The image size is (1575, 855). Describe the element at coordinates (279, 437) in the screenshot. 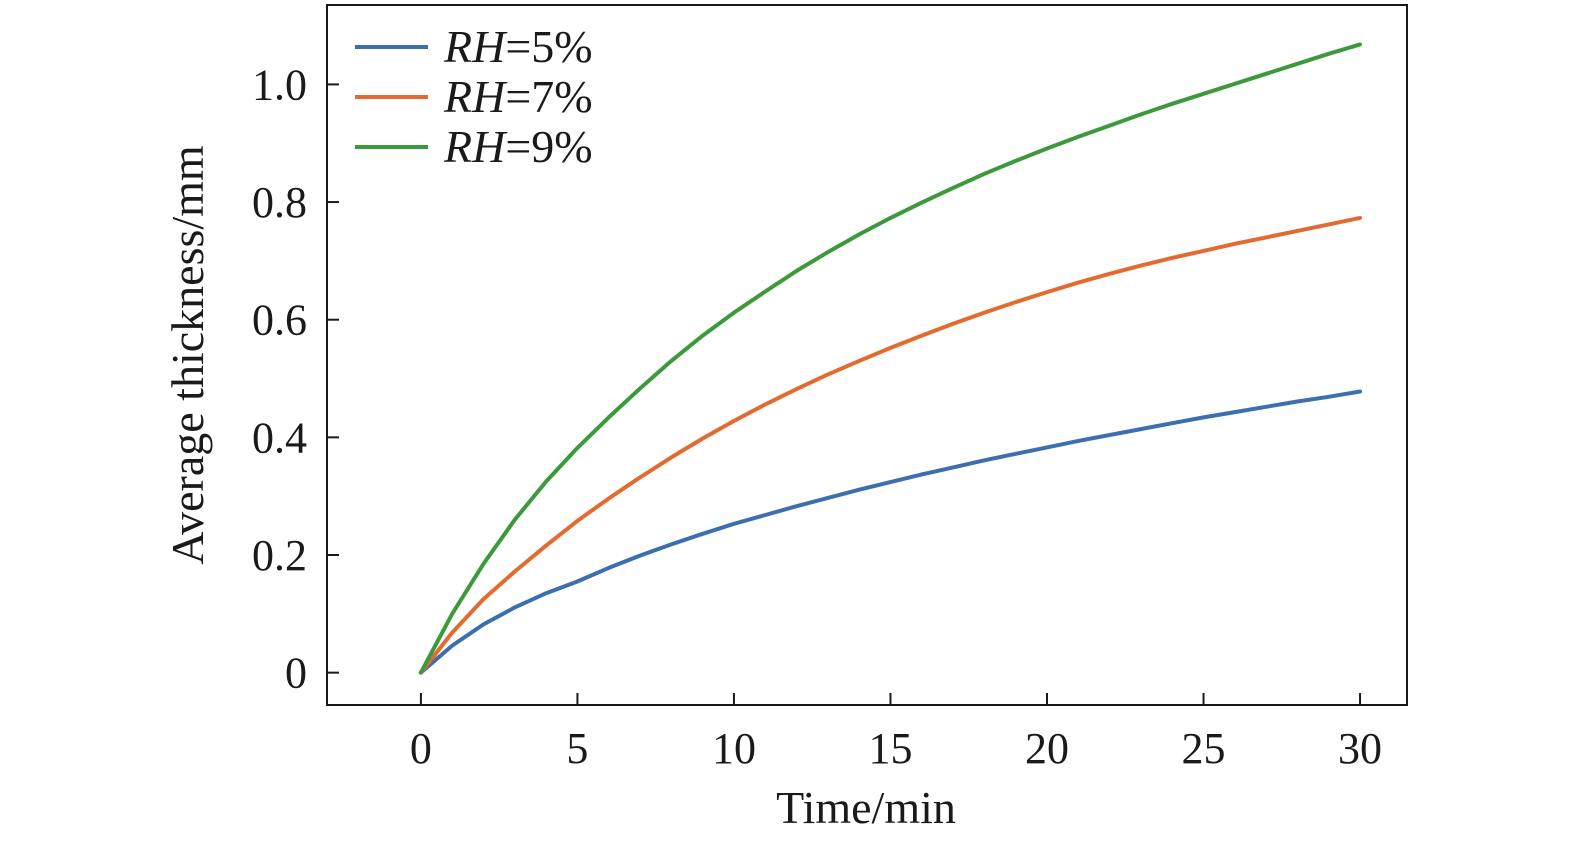

I see `y-tick-label: 0.4` at that location.